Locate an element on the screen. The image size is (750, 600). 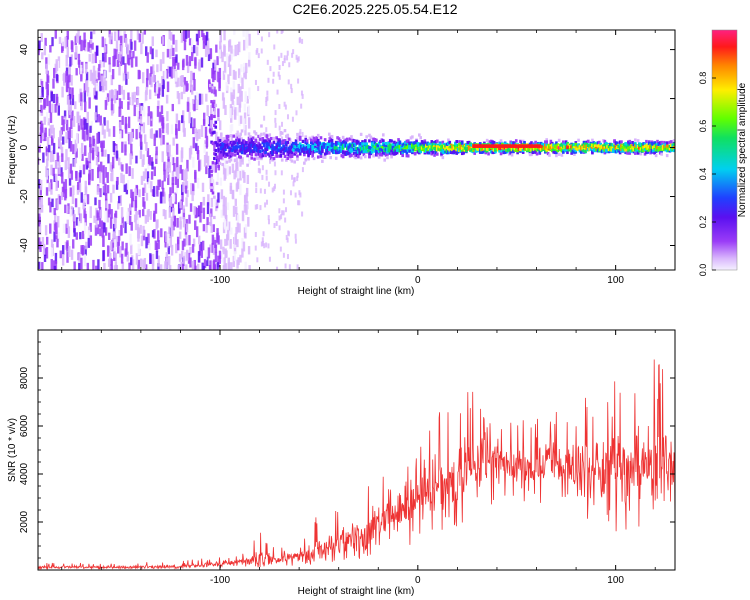
snr-x-label: Height of straight line (km) is located at coordinates (356, 591).